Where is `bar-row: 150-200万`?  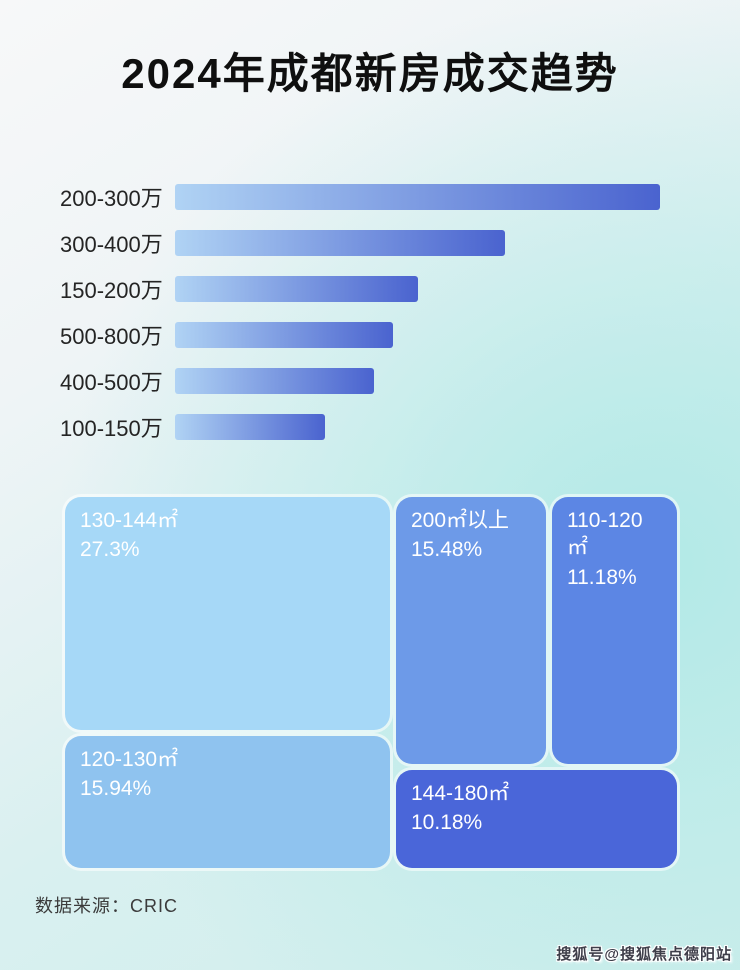
bar-row: 150-200万 is located at coordinates (380, 289).